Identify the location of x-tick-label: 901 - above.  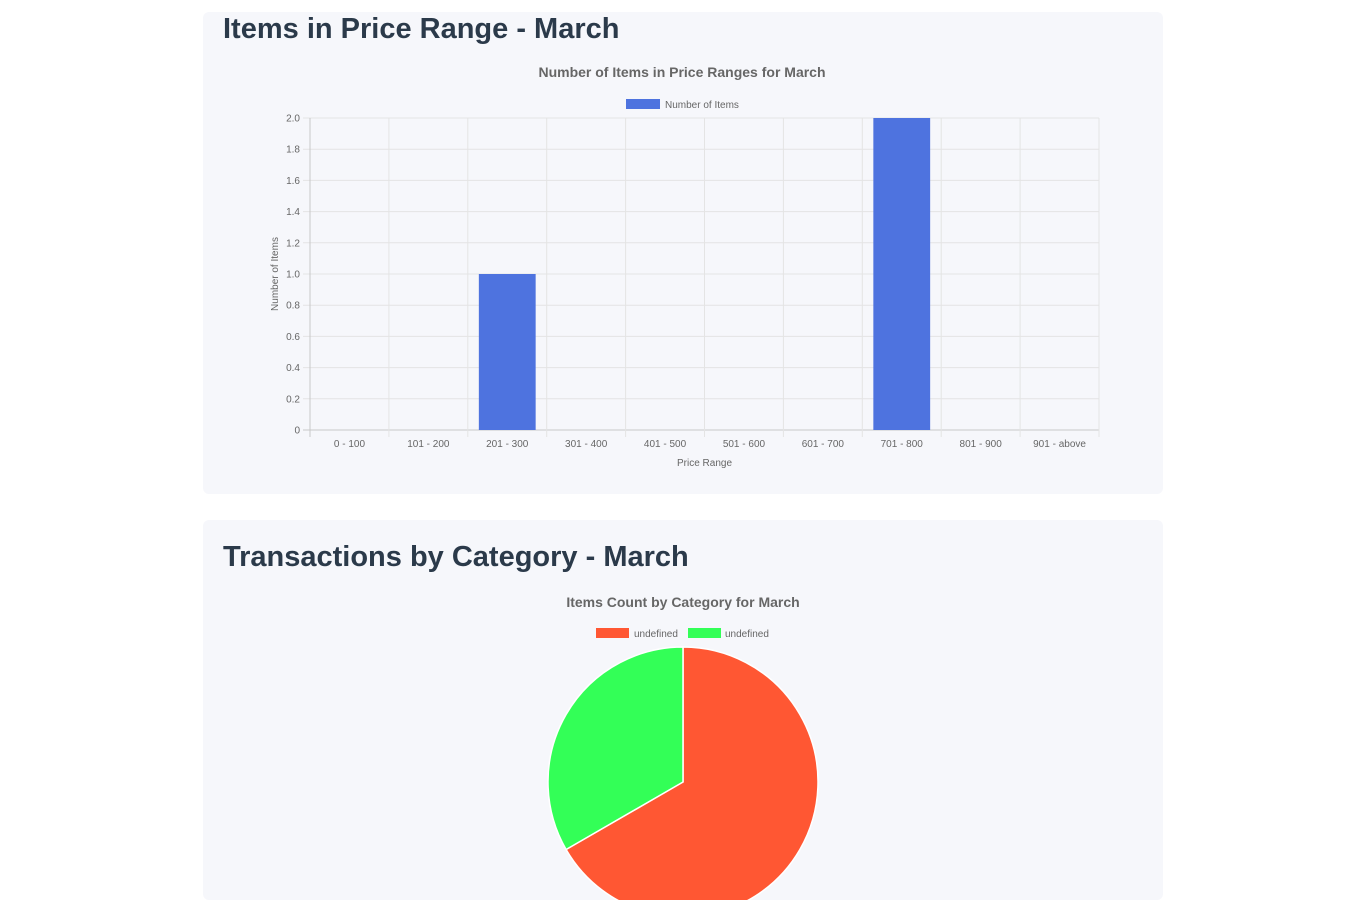
(1059, 444).